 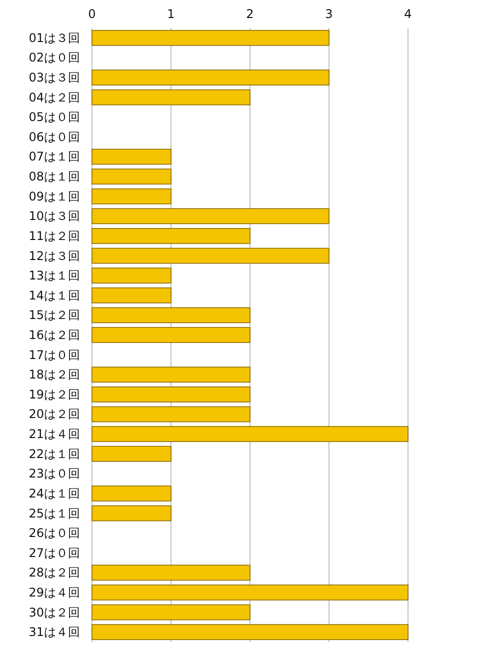 I want to click on y-tick-label: 31は４回, so click(x=54, y=632).